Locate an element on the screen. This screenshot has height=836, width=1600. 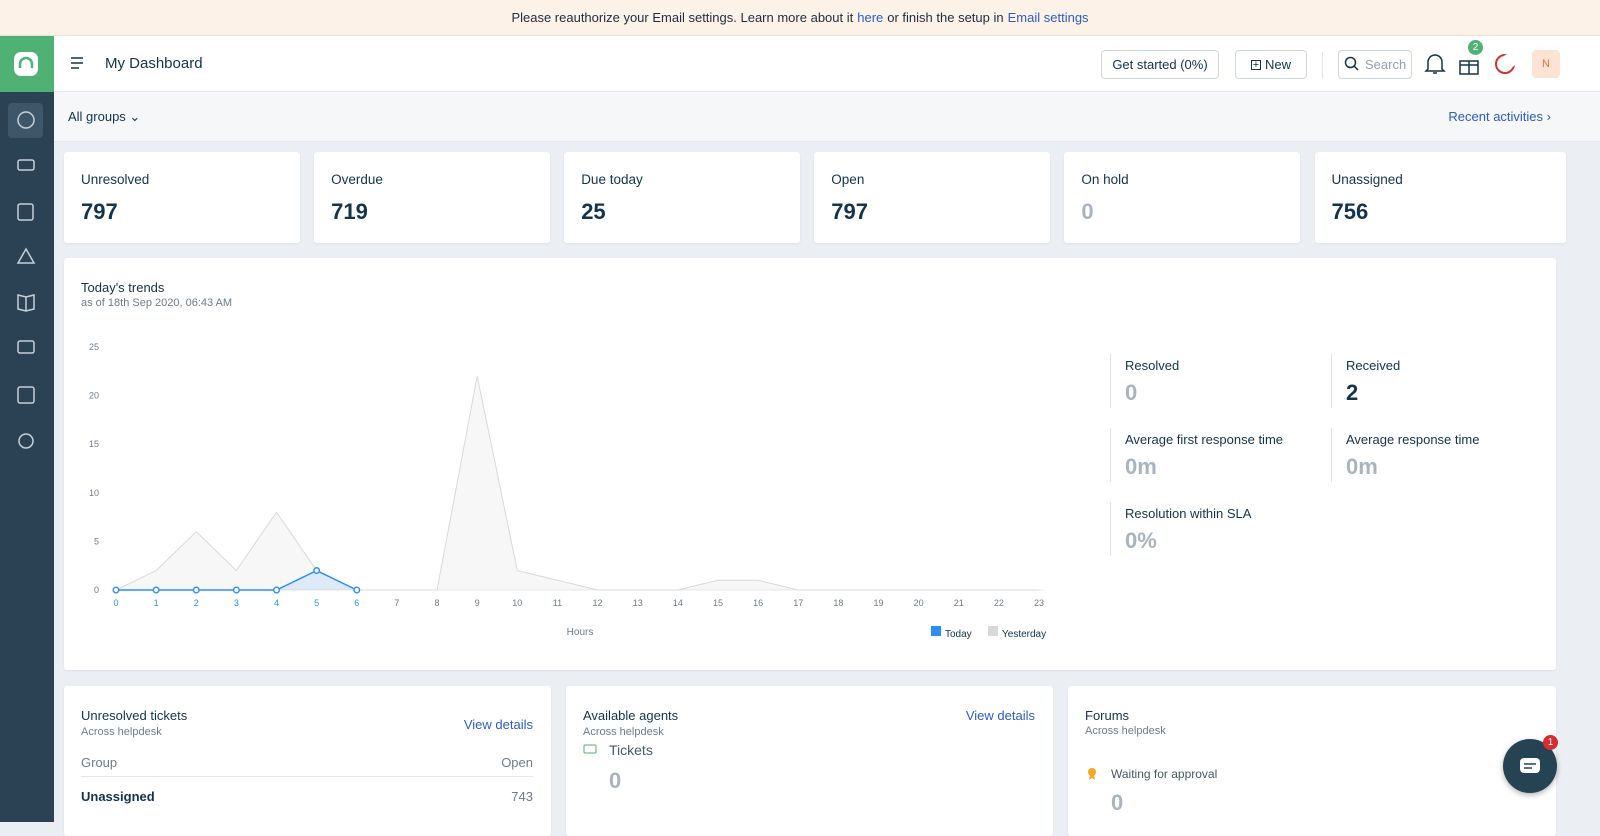
menu-icon is located at coordinates (77, 63).